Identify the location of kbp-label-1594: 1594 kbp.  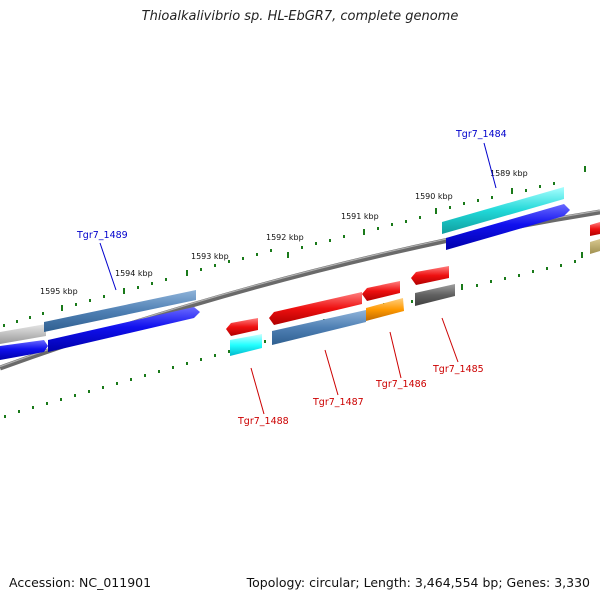
(134, 273).